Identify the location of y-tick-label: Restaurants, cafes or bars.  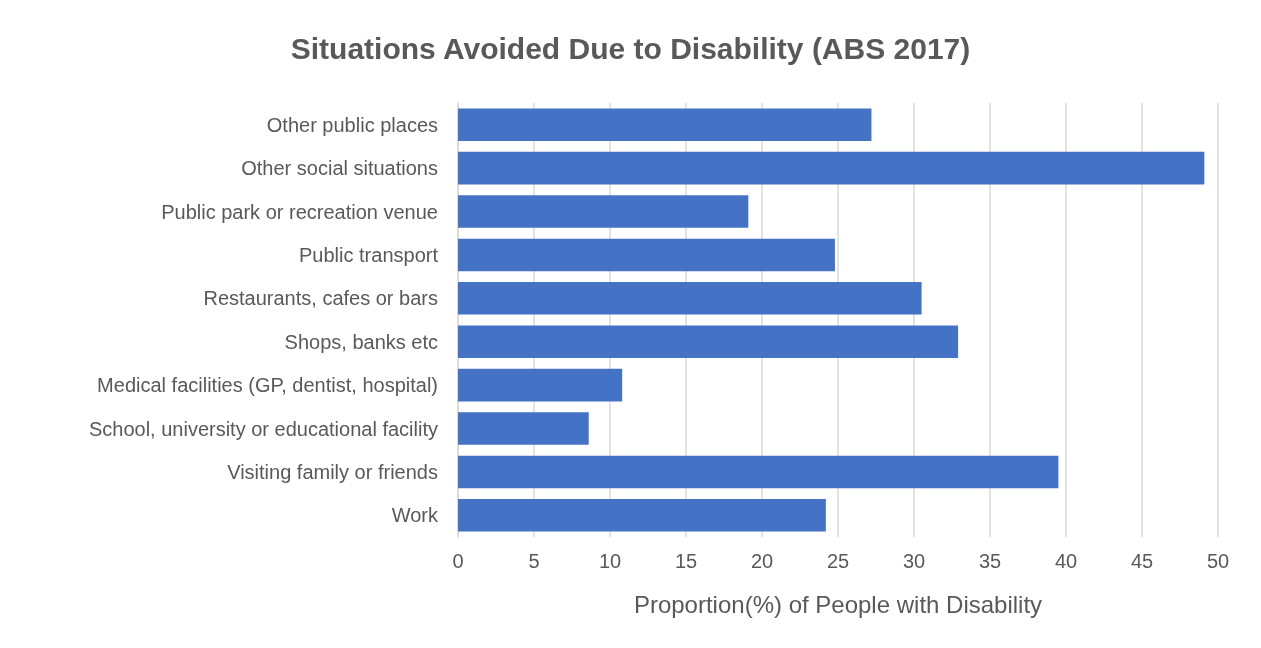
(320, 298).